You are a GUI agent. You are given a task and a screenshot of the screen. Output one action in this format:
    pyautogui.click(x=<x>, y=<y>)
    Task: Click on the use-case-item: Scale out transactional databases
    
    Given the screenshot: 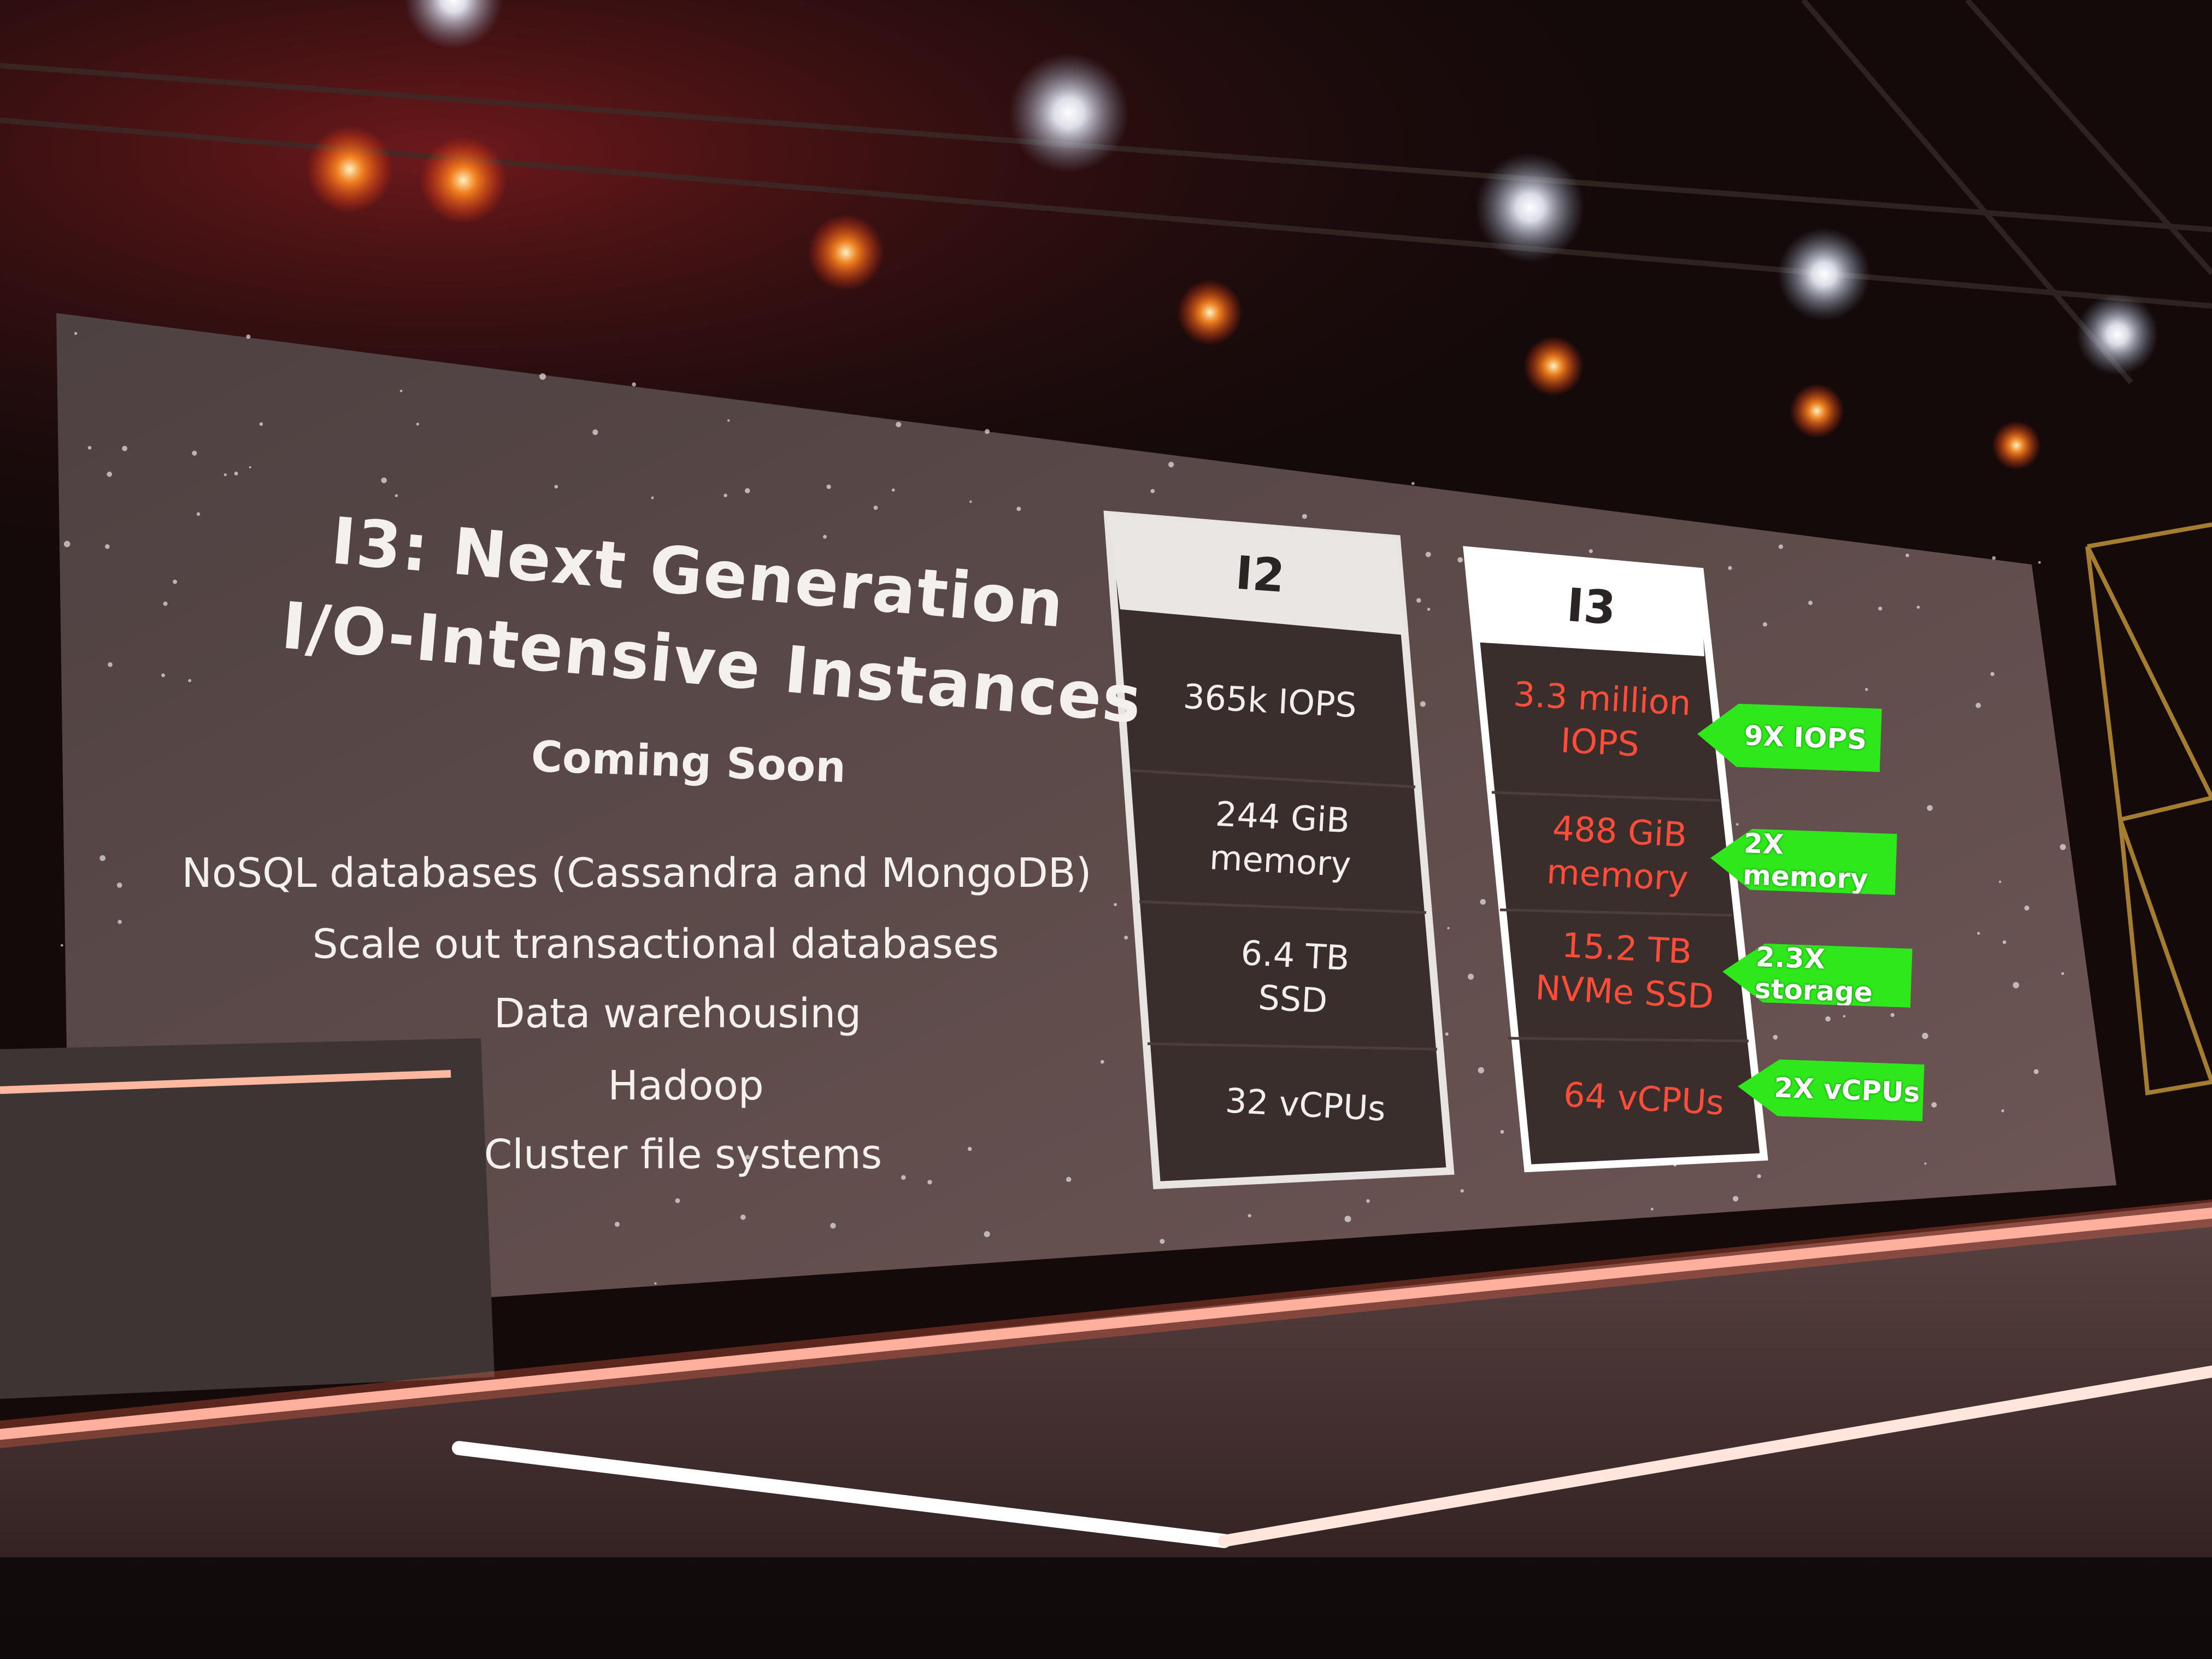 What is the action you would take?
    pyautogui.click(x=655, y=944)
    